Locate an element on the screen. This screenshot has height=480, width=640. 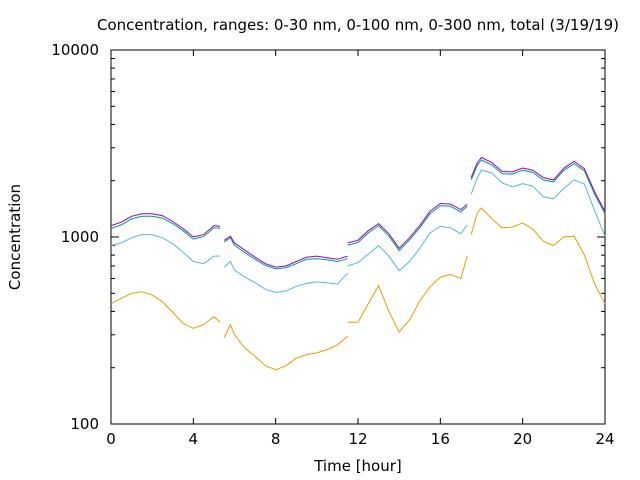
y-tick-label: 10000 is located at coordinates (75, 50).